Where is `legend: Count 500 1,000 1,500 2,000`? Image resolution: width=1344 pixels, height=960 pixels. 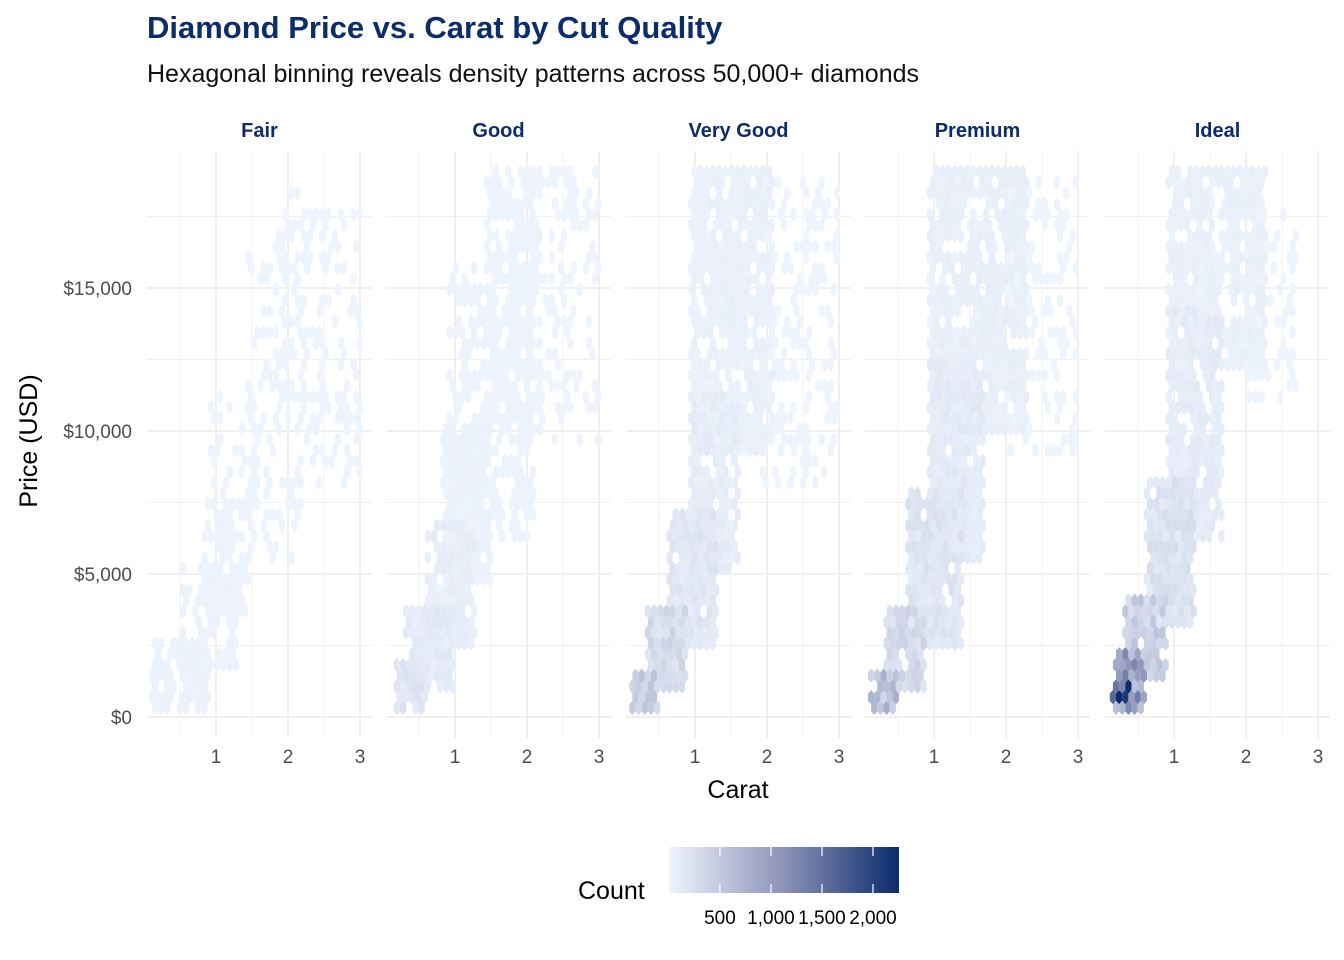 legend: Count 500 1,000 1,500 2,000 is located at coordinates (738, 888).